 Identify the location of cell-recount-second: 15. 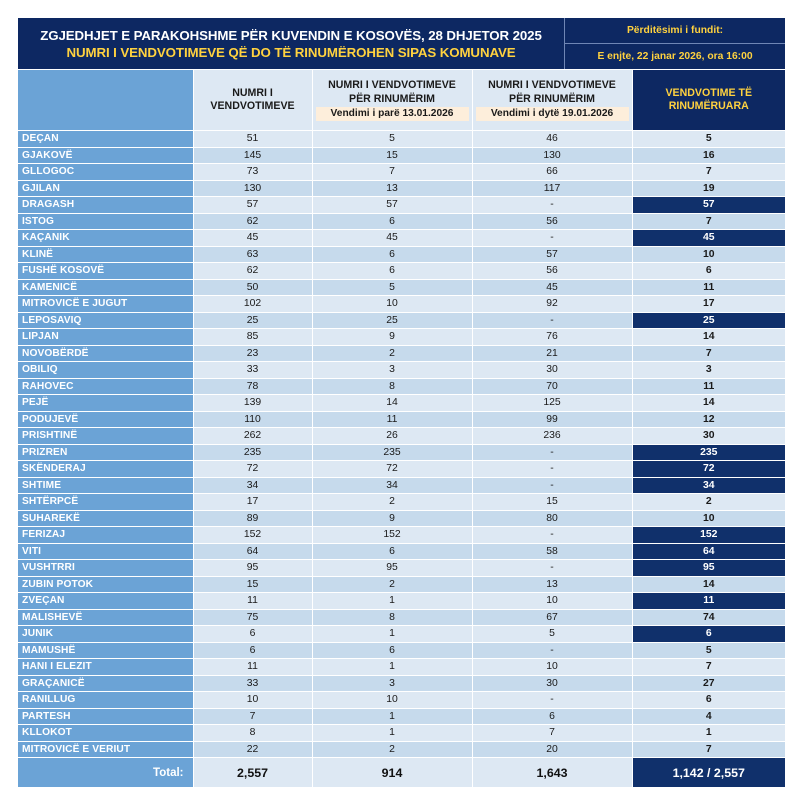
(552, 502).